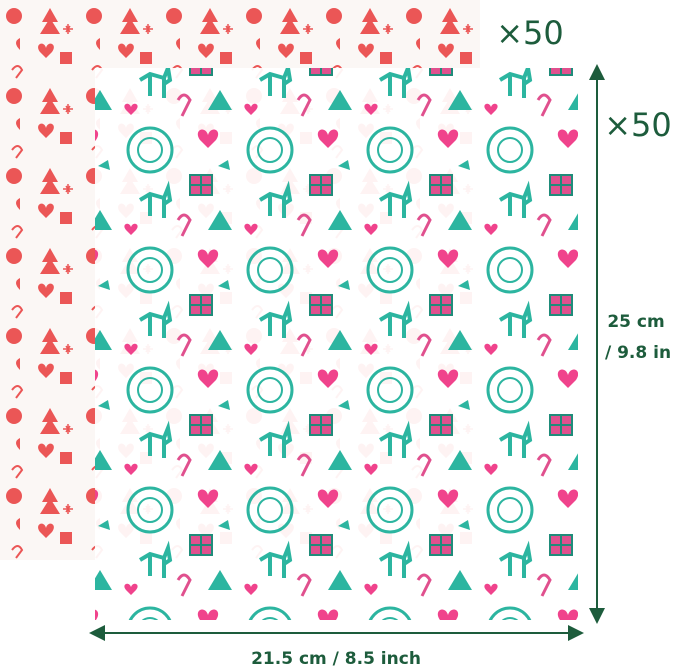 This screenshot has width=679, height=672. I want to click on width-label: 21.5 cm / 8.5 inch, so click(336, 659).